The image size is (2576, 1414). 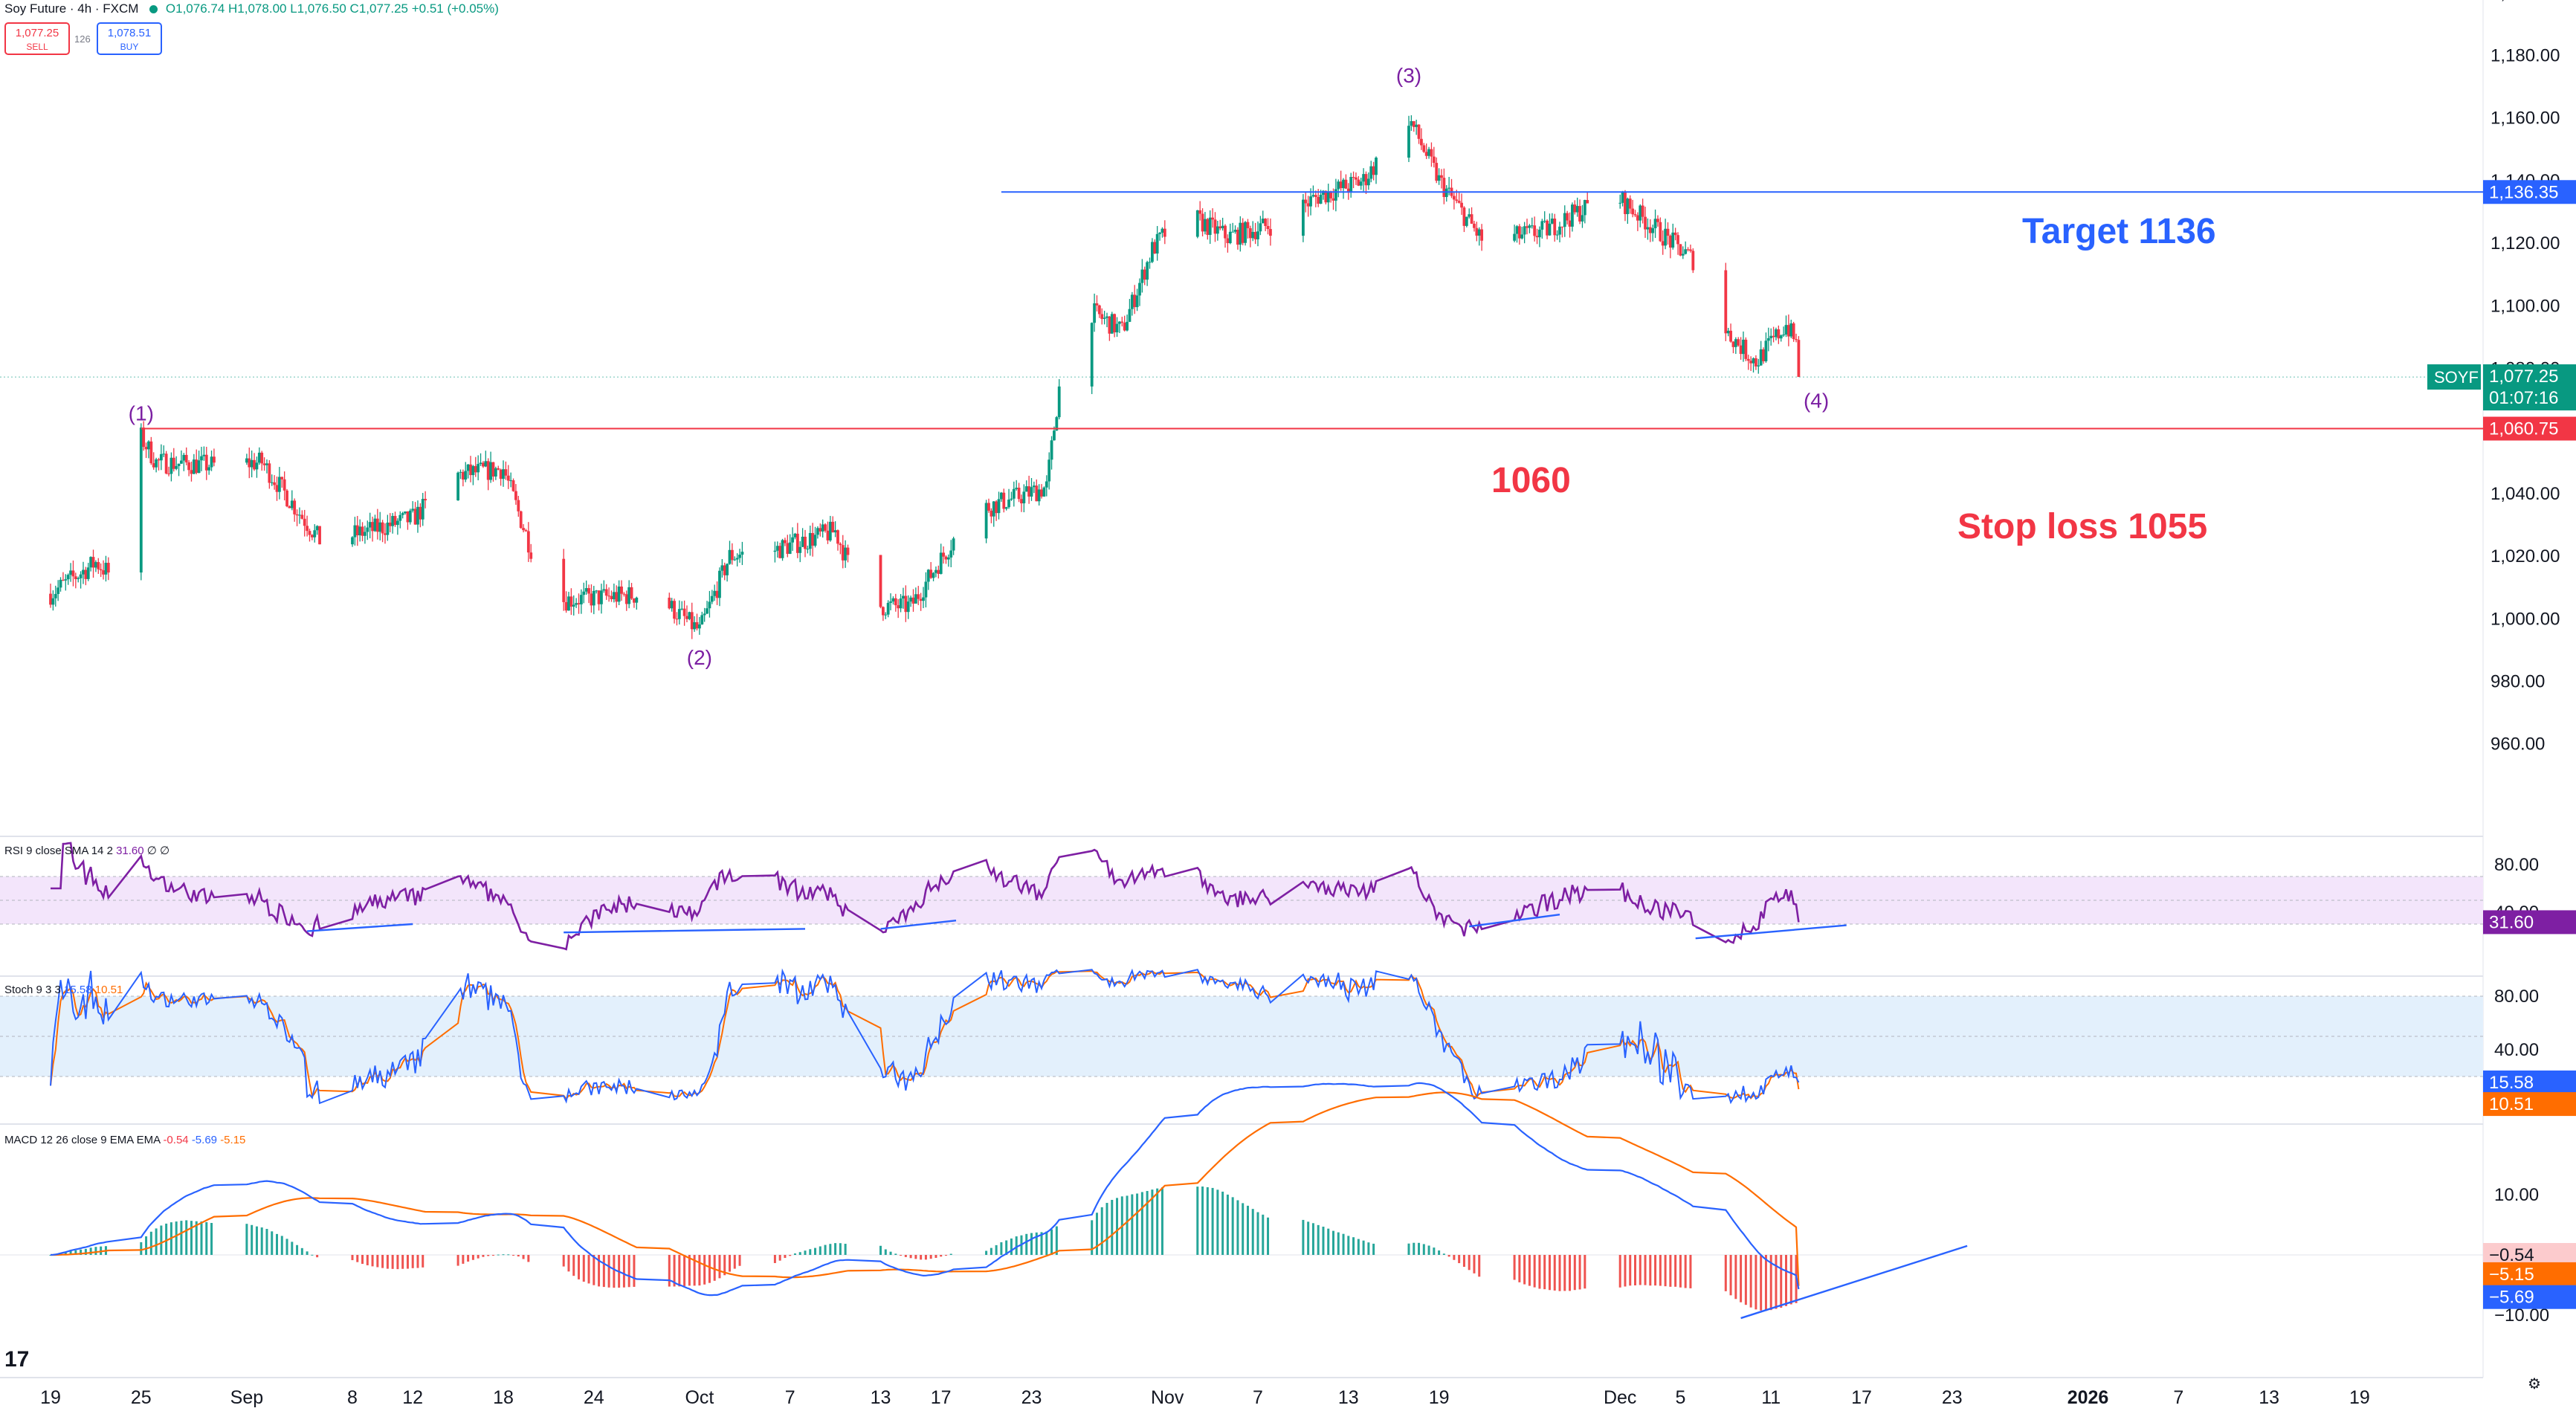 What do you see at coordinates (2516, 997) in the screenshot?
I see `stoch-tick-label: 80.00` at bounding box center [2516, 997].